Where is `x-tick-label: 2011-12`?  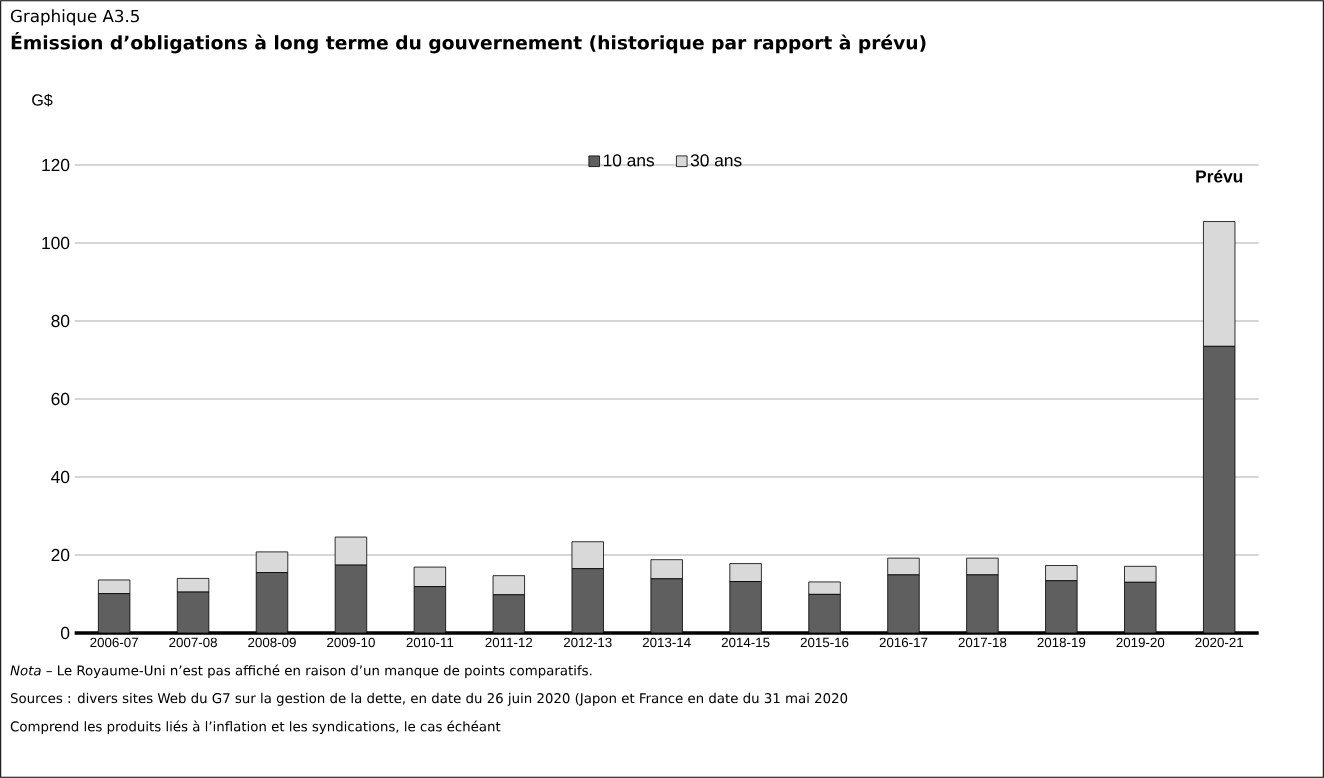 x-tick-label: 2011-12 is located at coordinates (509, 642).